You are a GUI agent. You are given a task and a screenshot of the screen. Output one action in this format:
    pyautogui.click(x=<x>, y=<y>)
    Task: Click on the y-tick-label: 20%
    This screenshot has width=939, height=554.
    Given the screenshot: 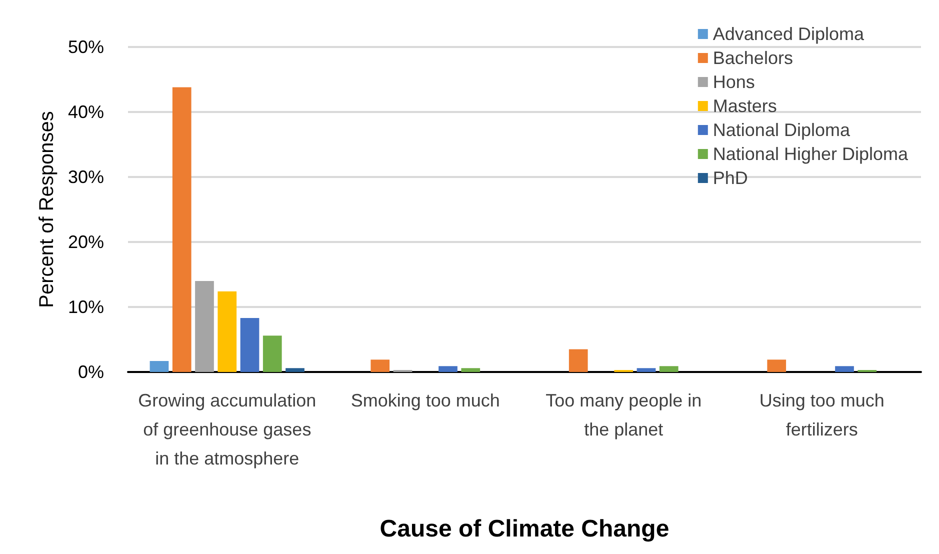 What is the action you would take?
    pyautogui.click(x=86, y=242)
    